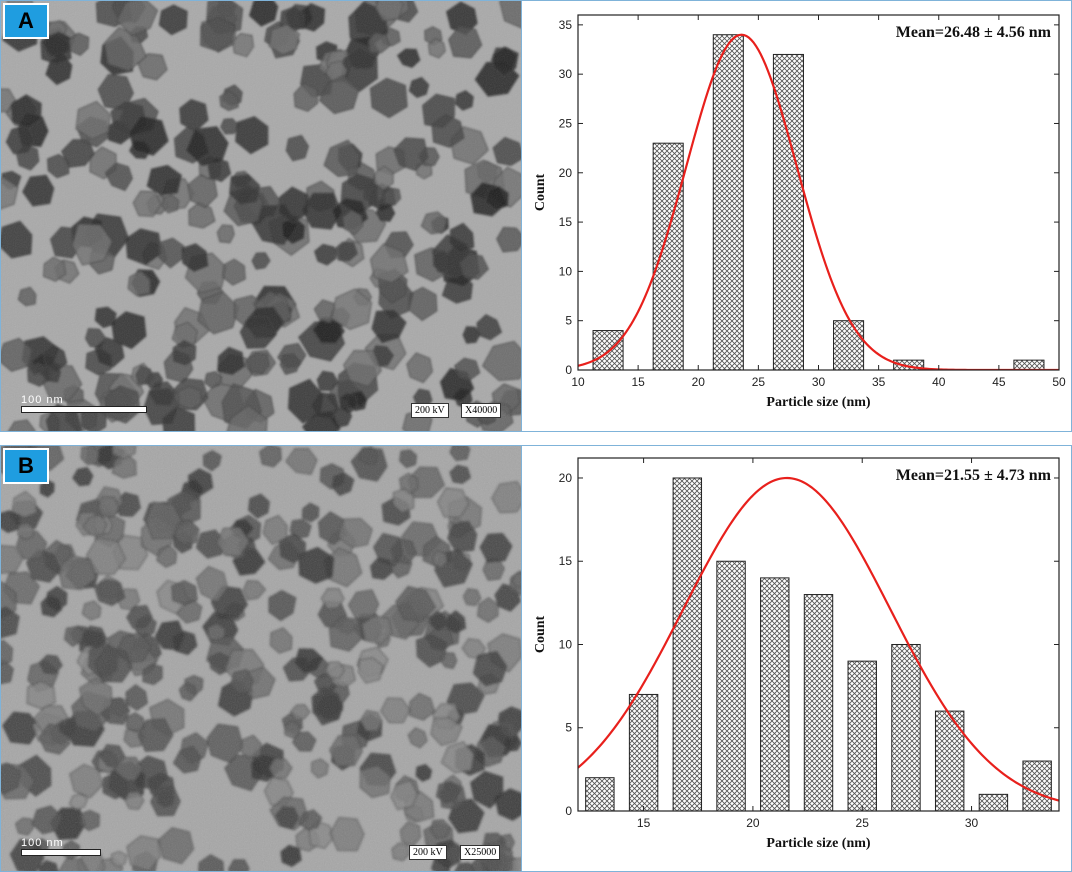 The height and width of the screenshot is (872, 1072). What do you see at coordinates (1059, 382) in the screenshot?
I see `x-tick-label: 50` at bounding box center [1059, 382].